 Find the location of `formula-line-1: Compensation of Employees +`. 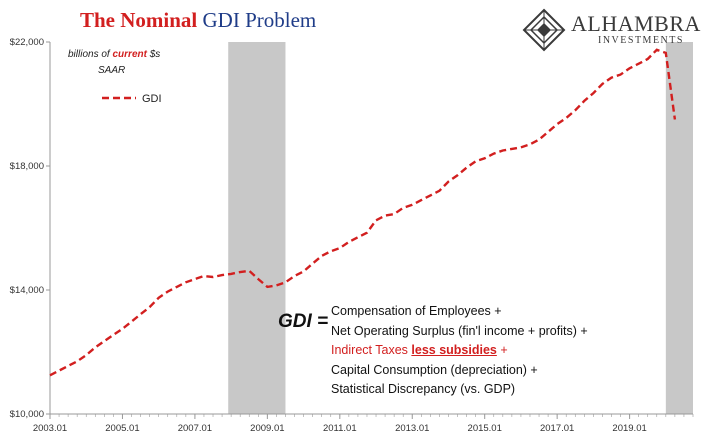

formula-line-1: Compensation of Employees + is located at coordinates (416, 311).